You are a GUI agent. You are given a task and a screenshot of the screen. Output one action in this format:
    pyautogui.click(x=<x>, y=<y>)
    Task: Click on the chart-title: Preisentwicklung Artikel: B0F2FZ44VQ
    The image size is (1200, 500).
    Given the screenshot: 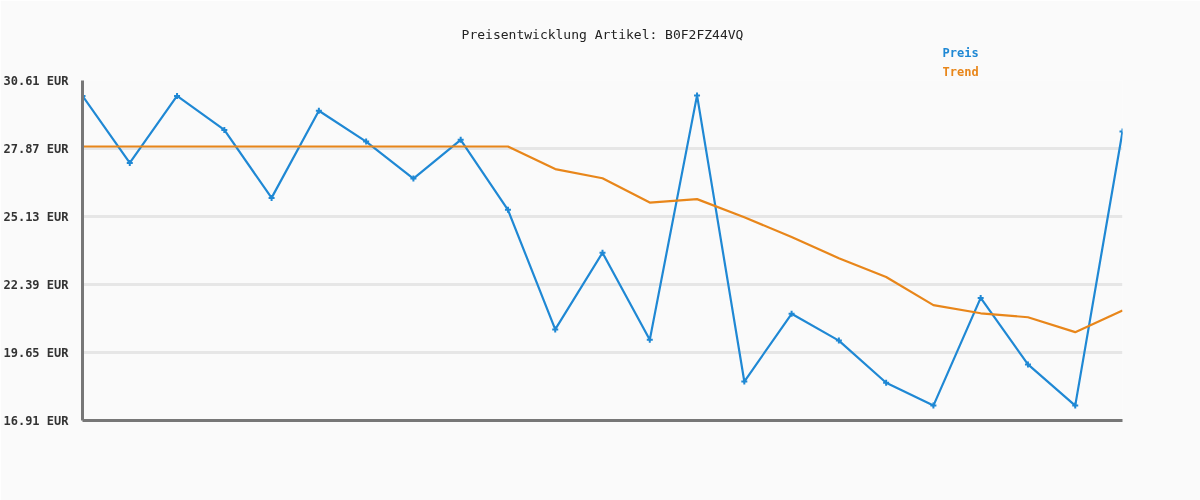 What is the action you would take?
    pyautogui.click(x=602, y=34)
    